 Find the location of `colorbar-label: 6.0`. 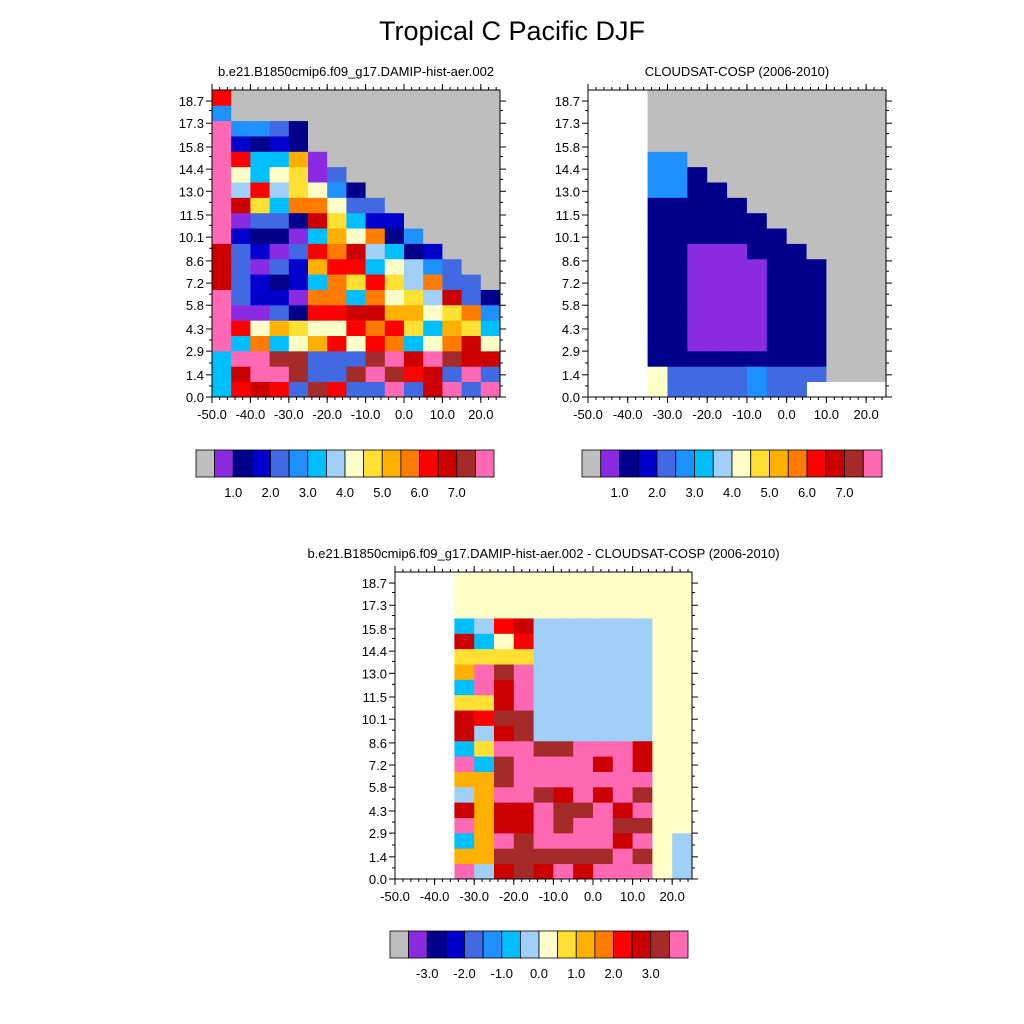

colorbar-label: 6.0 is located at coordinates (807, 492).